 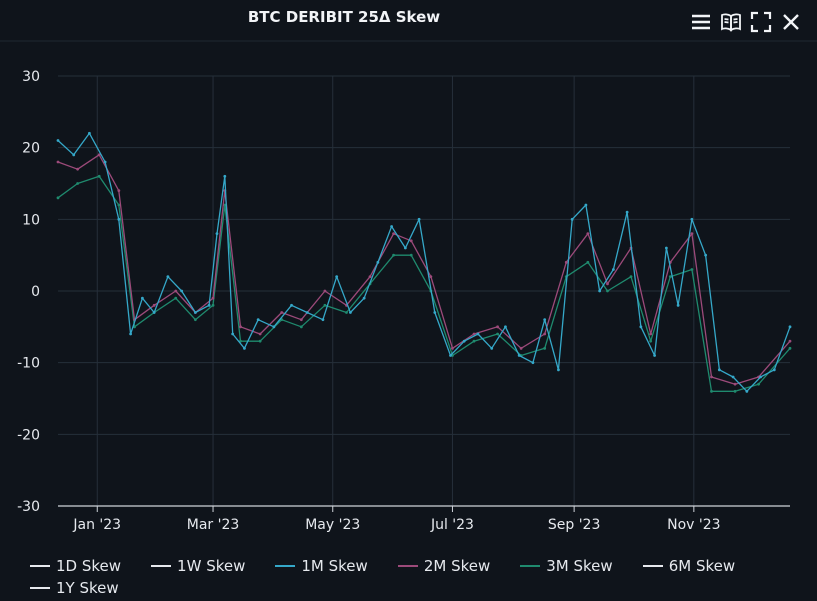 What do you see at coordinates (332, 525) in the screenshot?
I see `x-tick-label: May '23` at bounding box center [332, 525].